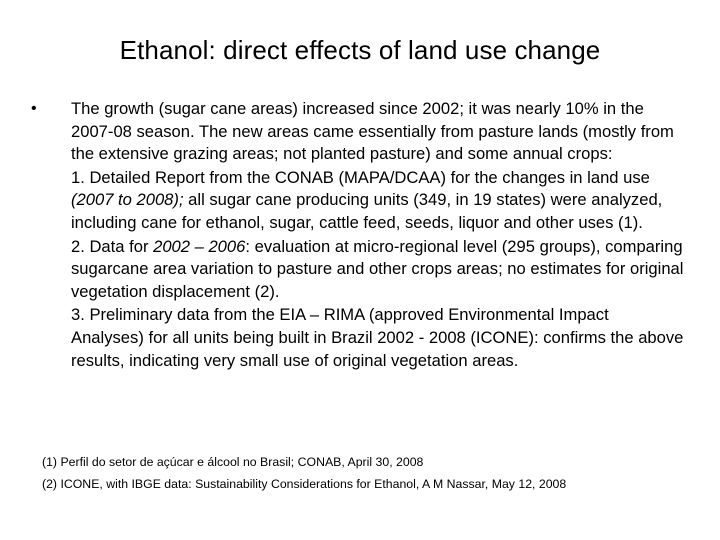 This screenshot has height=540, width=720. Describe the element at coordinates (127, 200) in the screenshot. I see `sub-item-1-italic: (2007 to 2008);` at that location.